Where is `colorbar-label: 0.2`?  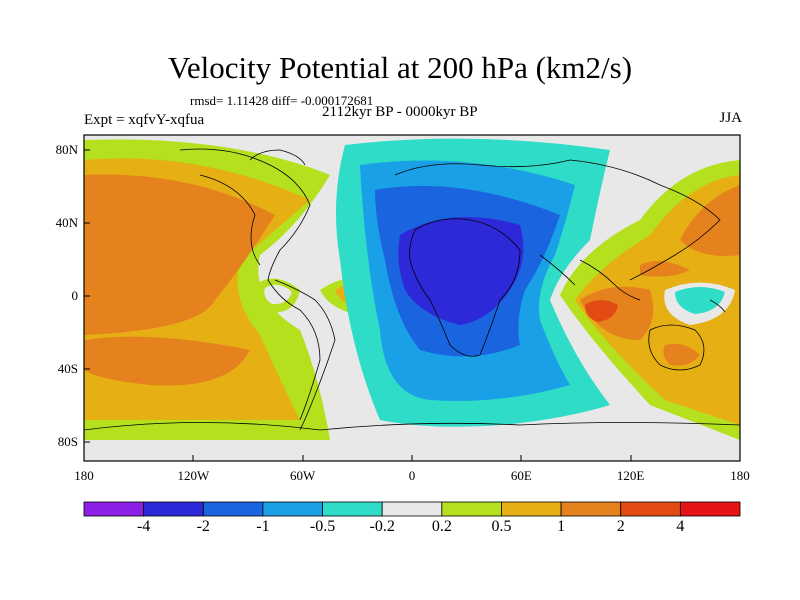 colorbar-label: 0.2 is located at coordinates (441, 526).